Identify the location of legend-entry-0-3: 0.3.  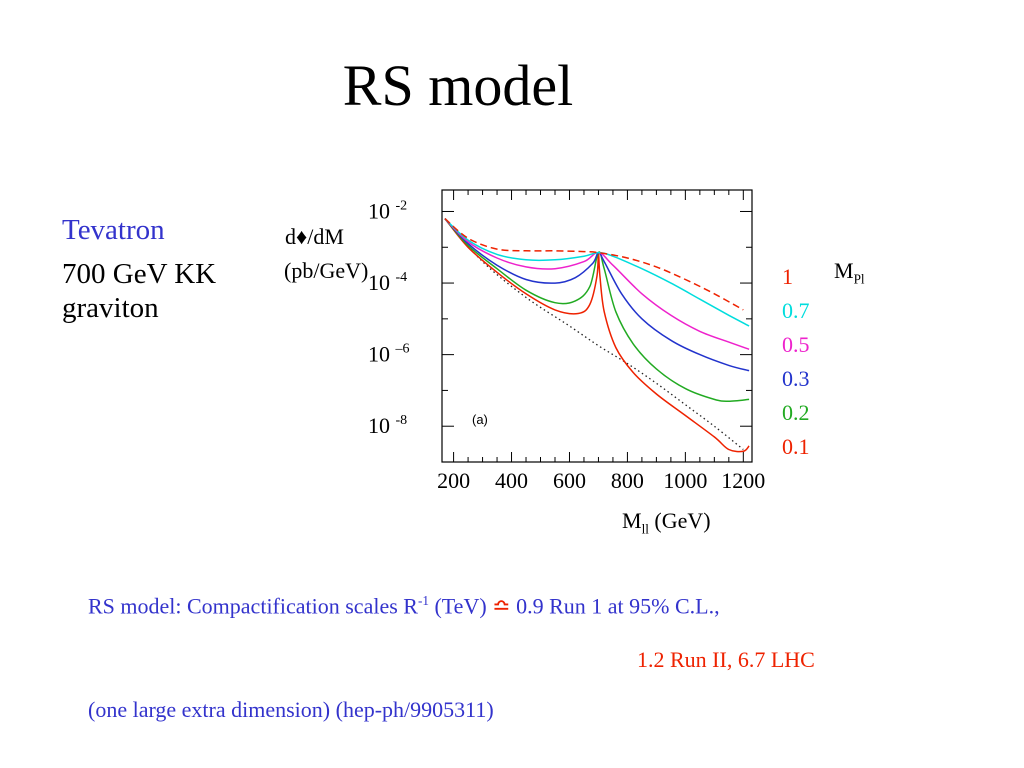
(796, 378).